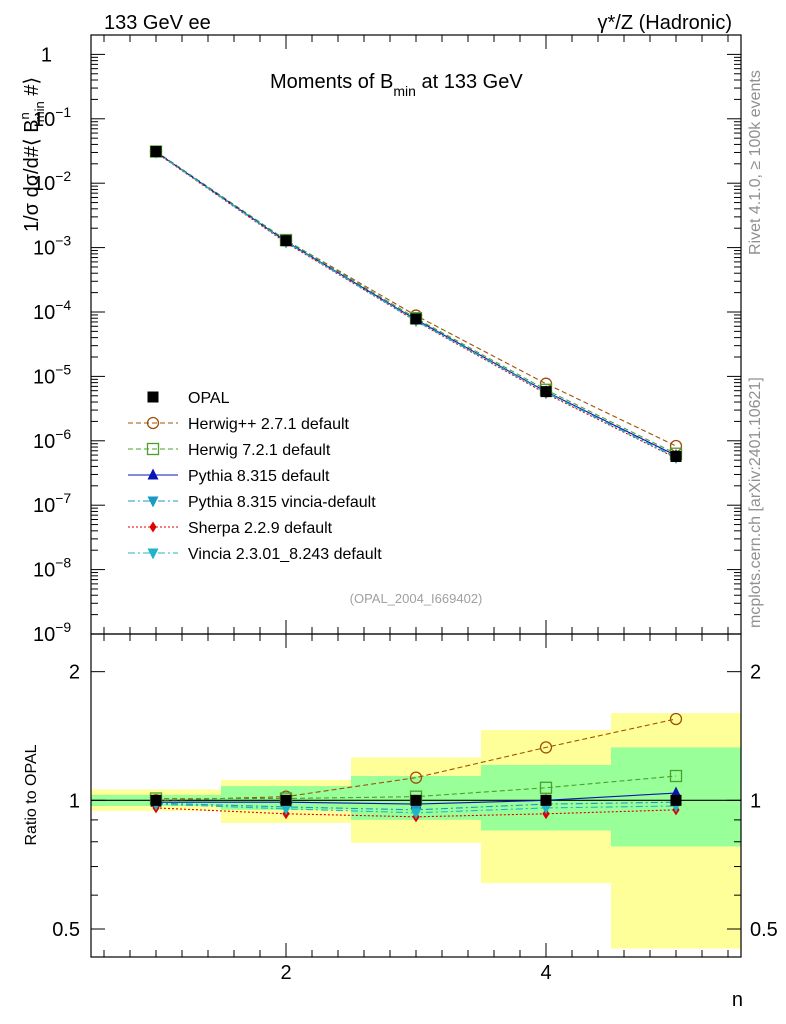  What do you see at coordinates (66, 930) in the screenshot?
I see `ratio-y-tick-label: 0.5` at bounding box center [66, 930].